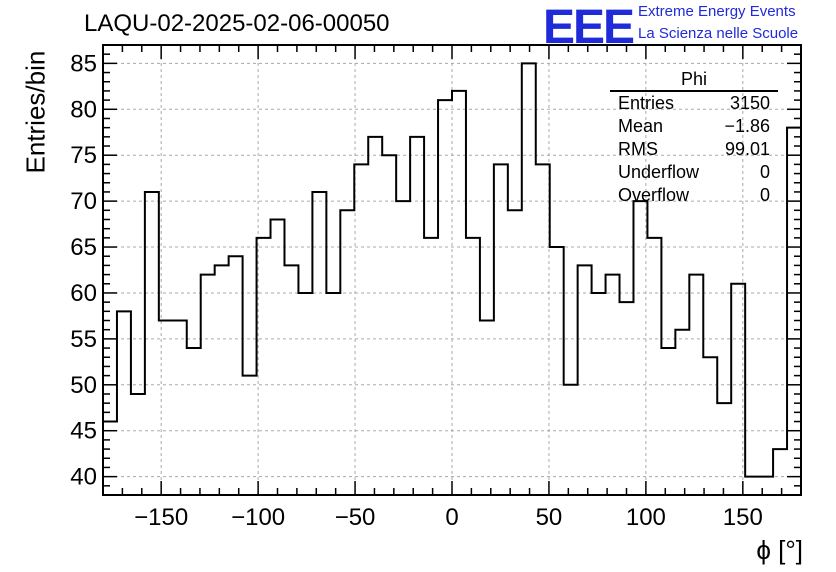  What do you see at coordinates (694, 103) in the screenshot?
I see `stats-row: Entries 3150` at bounding box center [694, 103].